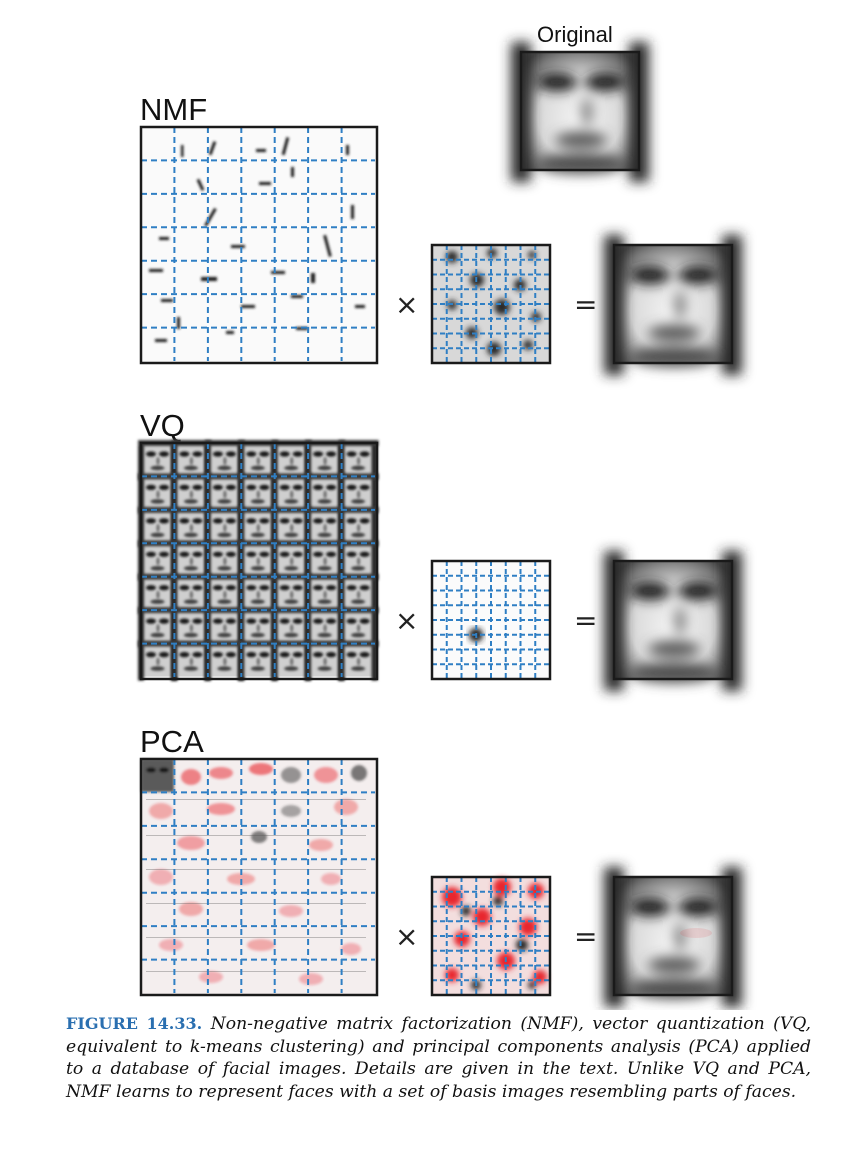 The height and width of the screenshot is (1168, 866). What do you see at coordinates (575, 34) in the screenshot?
I see `original-label: Original` at bounding box center [575, 34].